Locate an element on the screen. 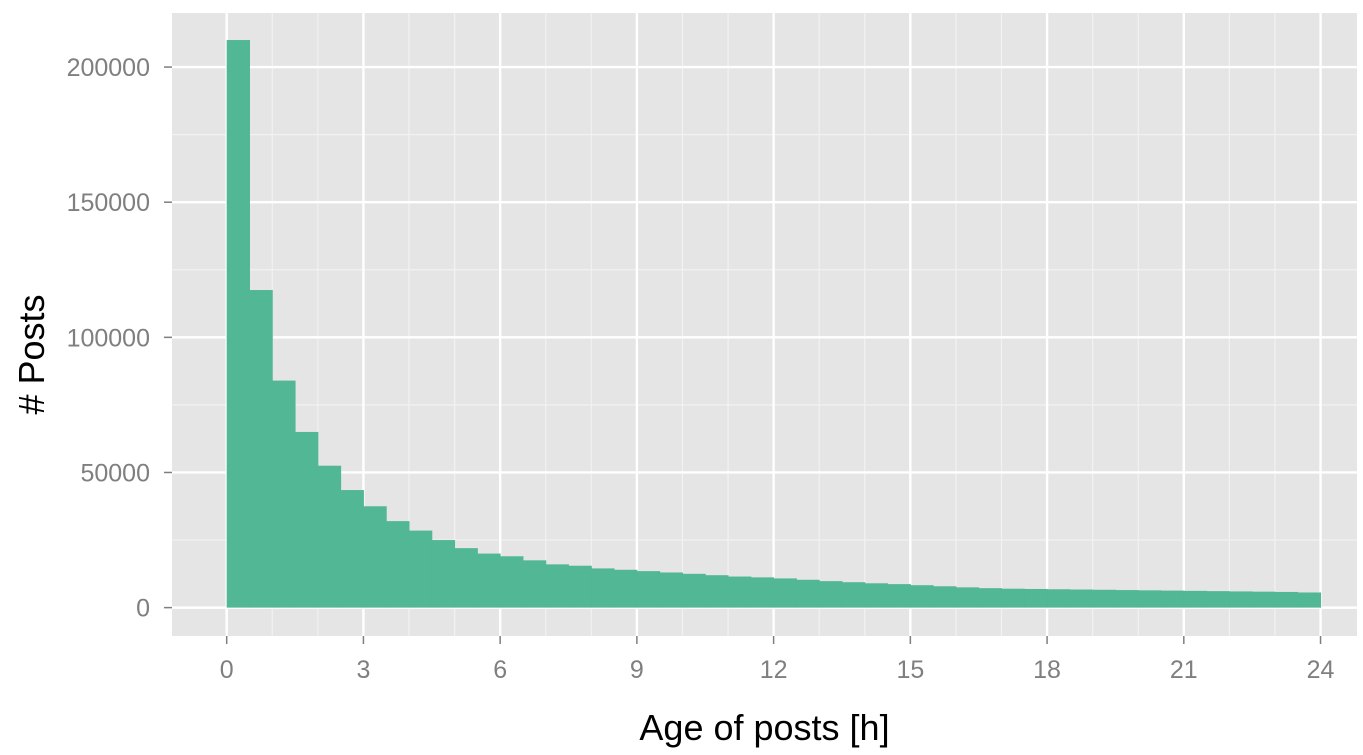 This screenshot has height=755, width=1363. x-tick-label: 0 is located at coordinates (227, 670).